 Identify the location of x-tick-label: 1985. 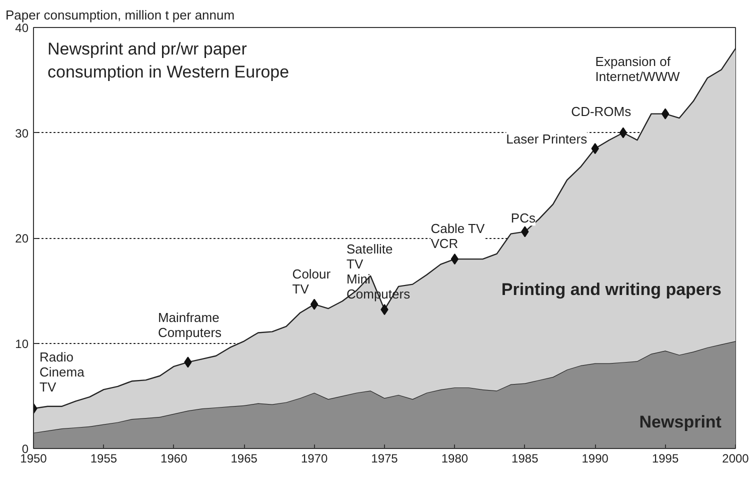
(525, 459).